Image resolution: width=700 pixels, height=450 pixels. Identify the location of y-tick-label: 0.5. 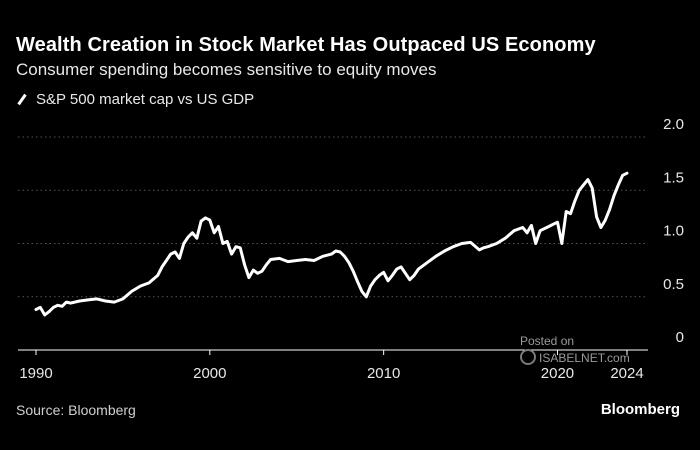
(673, 284).